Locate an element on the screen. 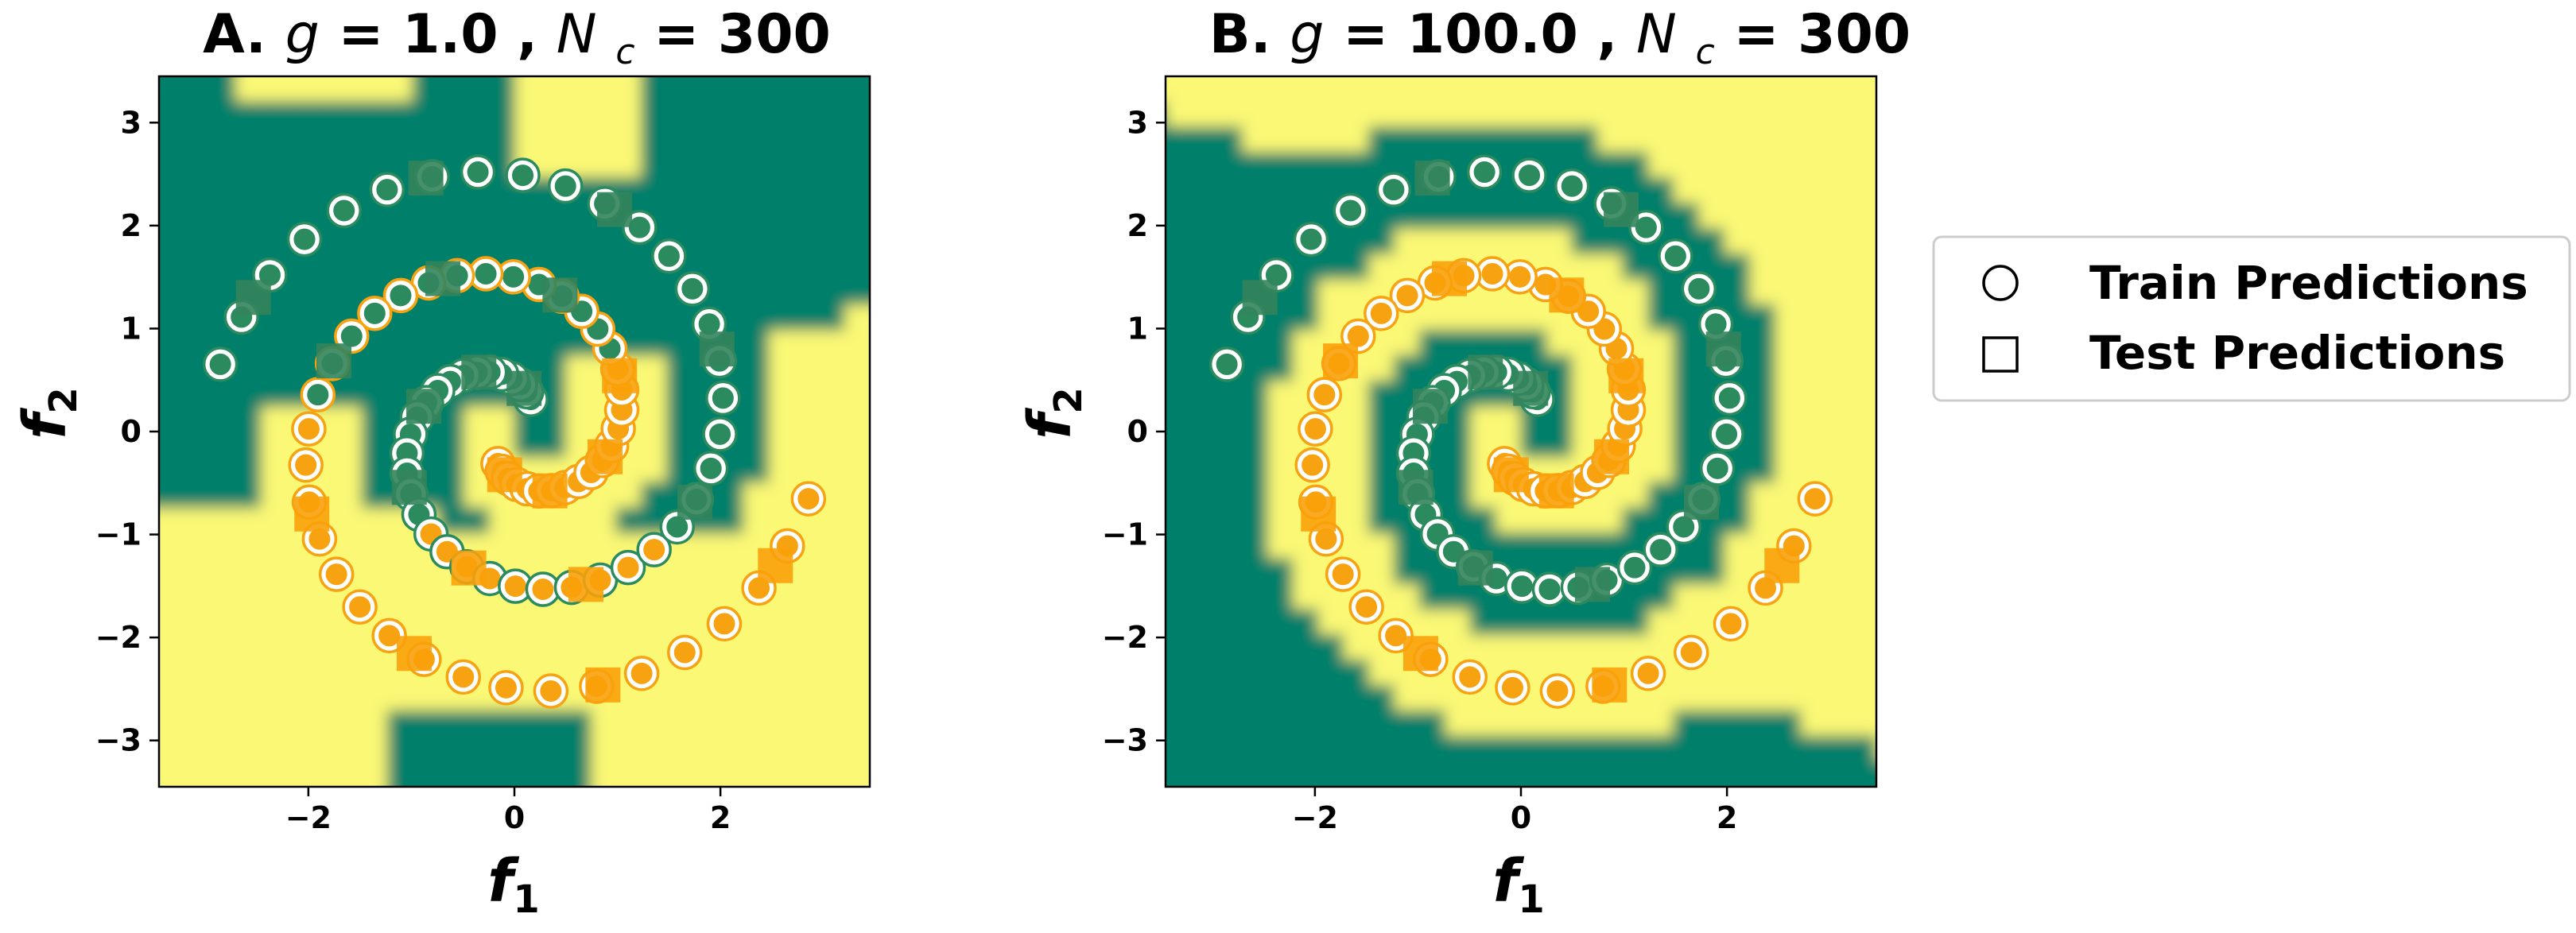 This screenshot has width=2576, height=933. y-tick-label: 1 is located at coordinates (1137, 328).